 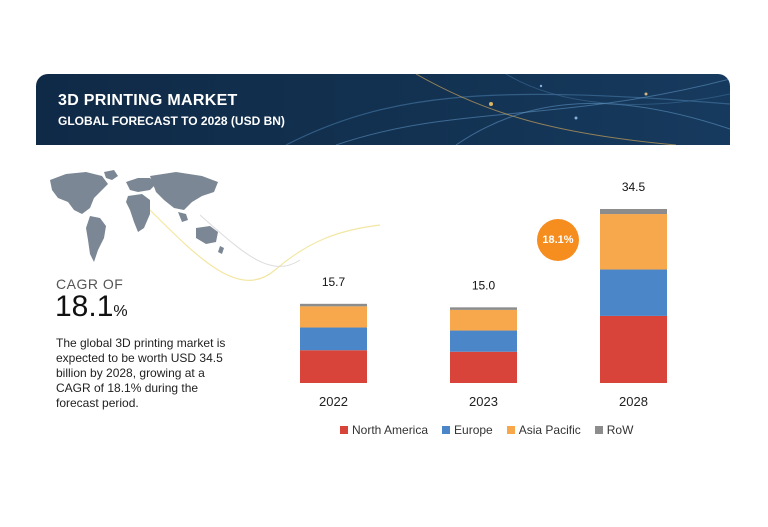 What do you see at coordinates (333, 317) in the screenshot?
I see `bar-2022-asia-pacific` at bounding box center [333, 317].